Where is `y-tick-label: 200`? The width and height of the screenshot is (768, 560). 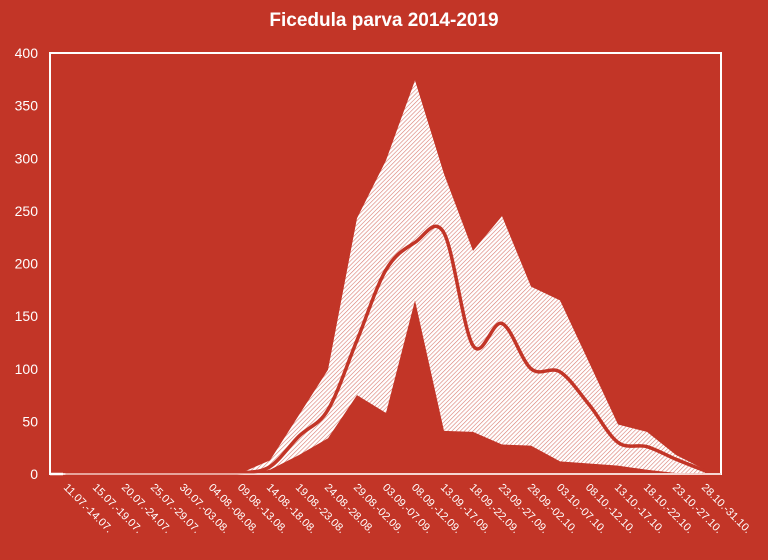
y-tick-label: 200 is located at coordinates (27, 264).